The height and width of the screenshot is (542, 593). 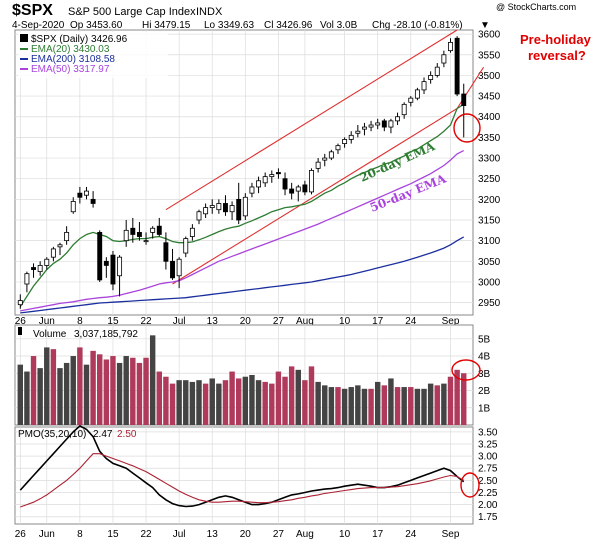 What do you see at coordinates (242, 275) in the screenshot?
I see `ema200-line` at bounding box center [242, 275].